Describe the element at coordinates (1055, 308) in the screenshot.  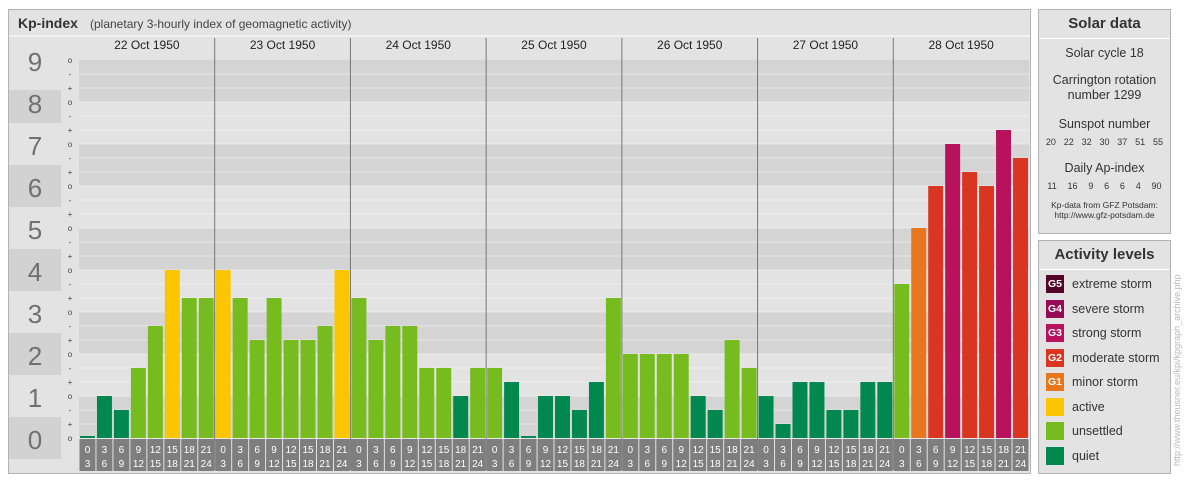
I see `legend-swatch: G4` at that location.